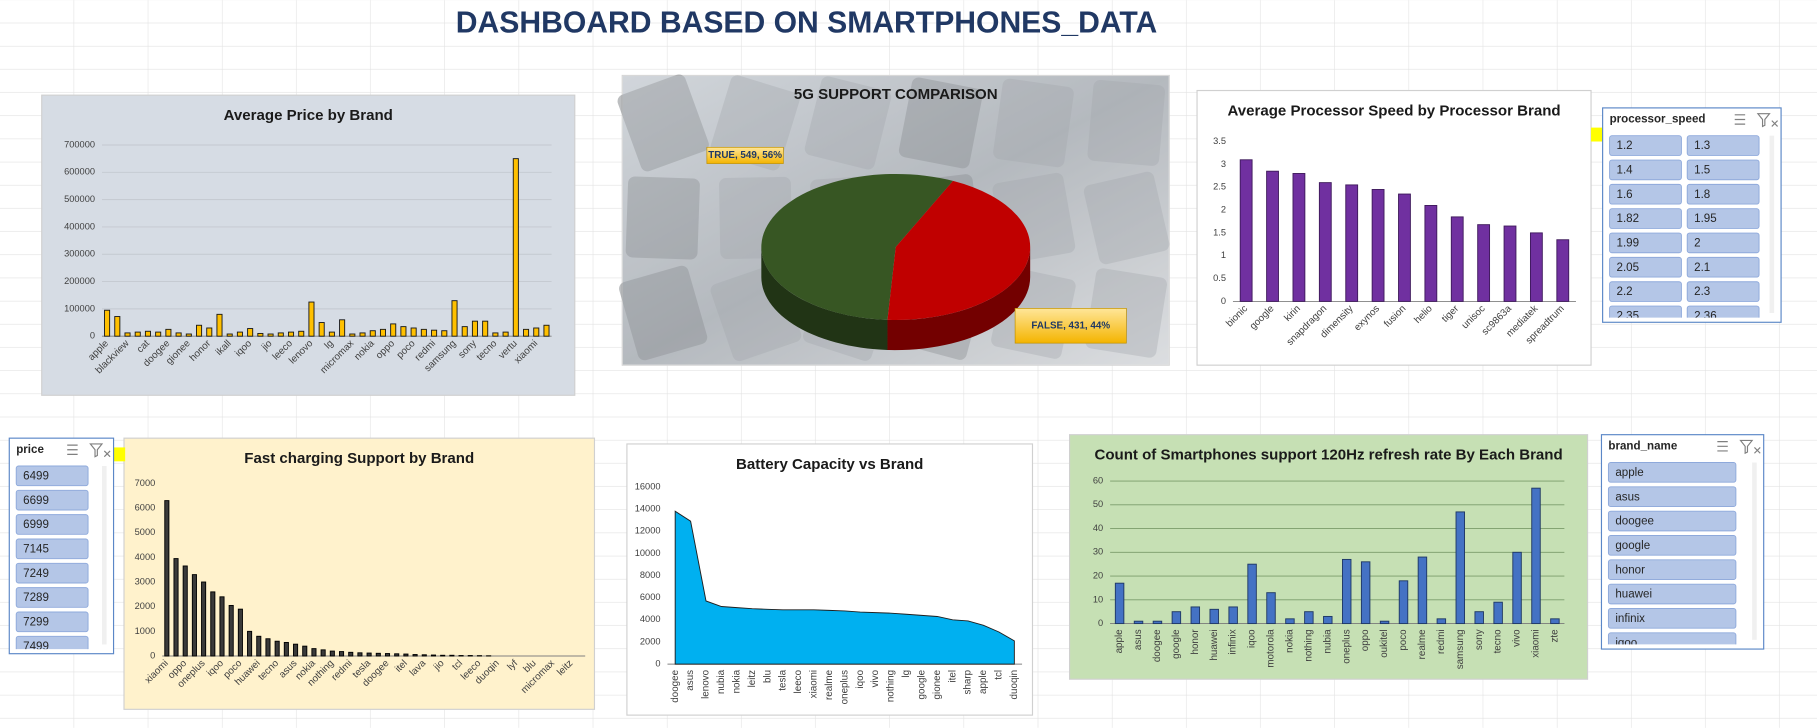 The image size is (1817, 728). What do you see at coordinates (1365, 640) in the screenshot?
I see `x-tick-label: oppo` at bounding box center [1365, 640].